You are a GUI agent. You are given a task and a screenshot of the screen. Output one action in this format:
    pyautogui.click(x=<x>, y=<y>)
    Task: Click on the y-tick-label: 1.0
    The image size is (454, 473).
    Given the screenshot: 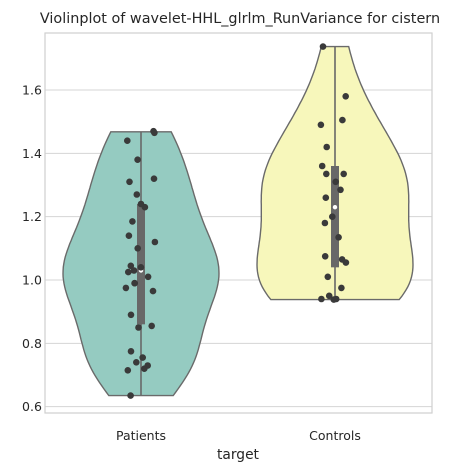 What is the action you would take?
    pyautogui.click(x=32, y=280)
    